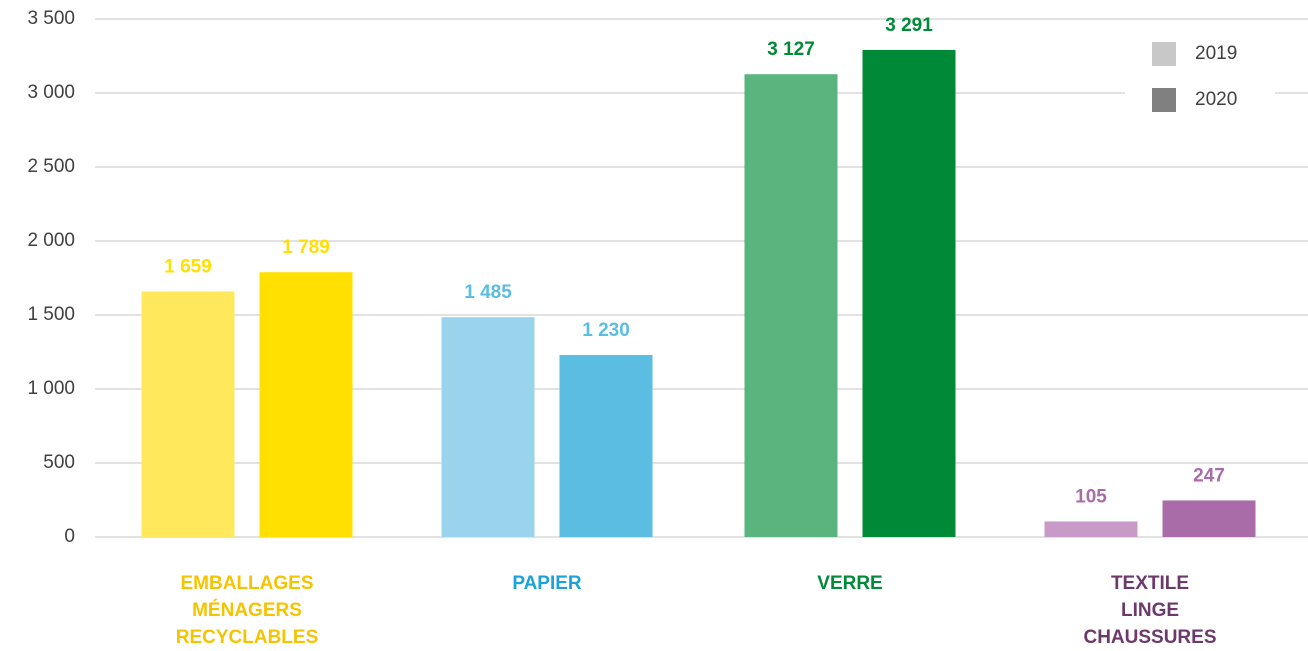 This screenshot has width=1308, height=651. Describe the element at coordinates (1216, 99) in the screenshot. I see `legend-label: 2020` at that location.